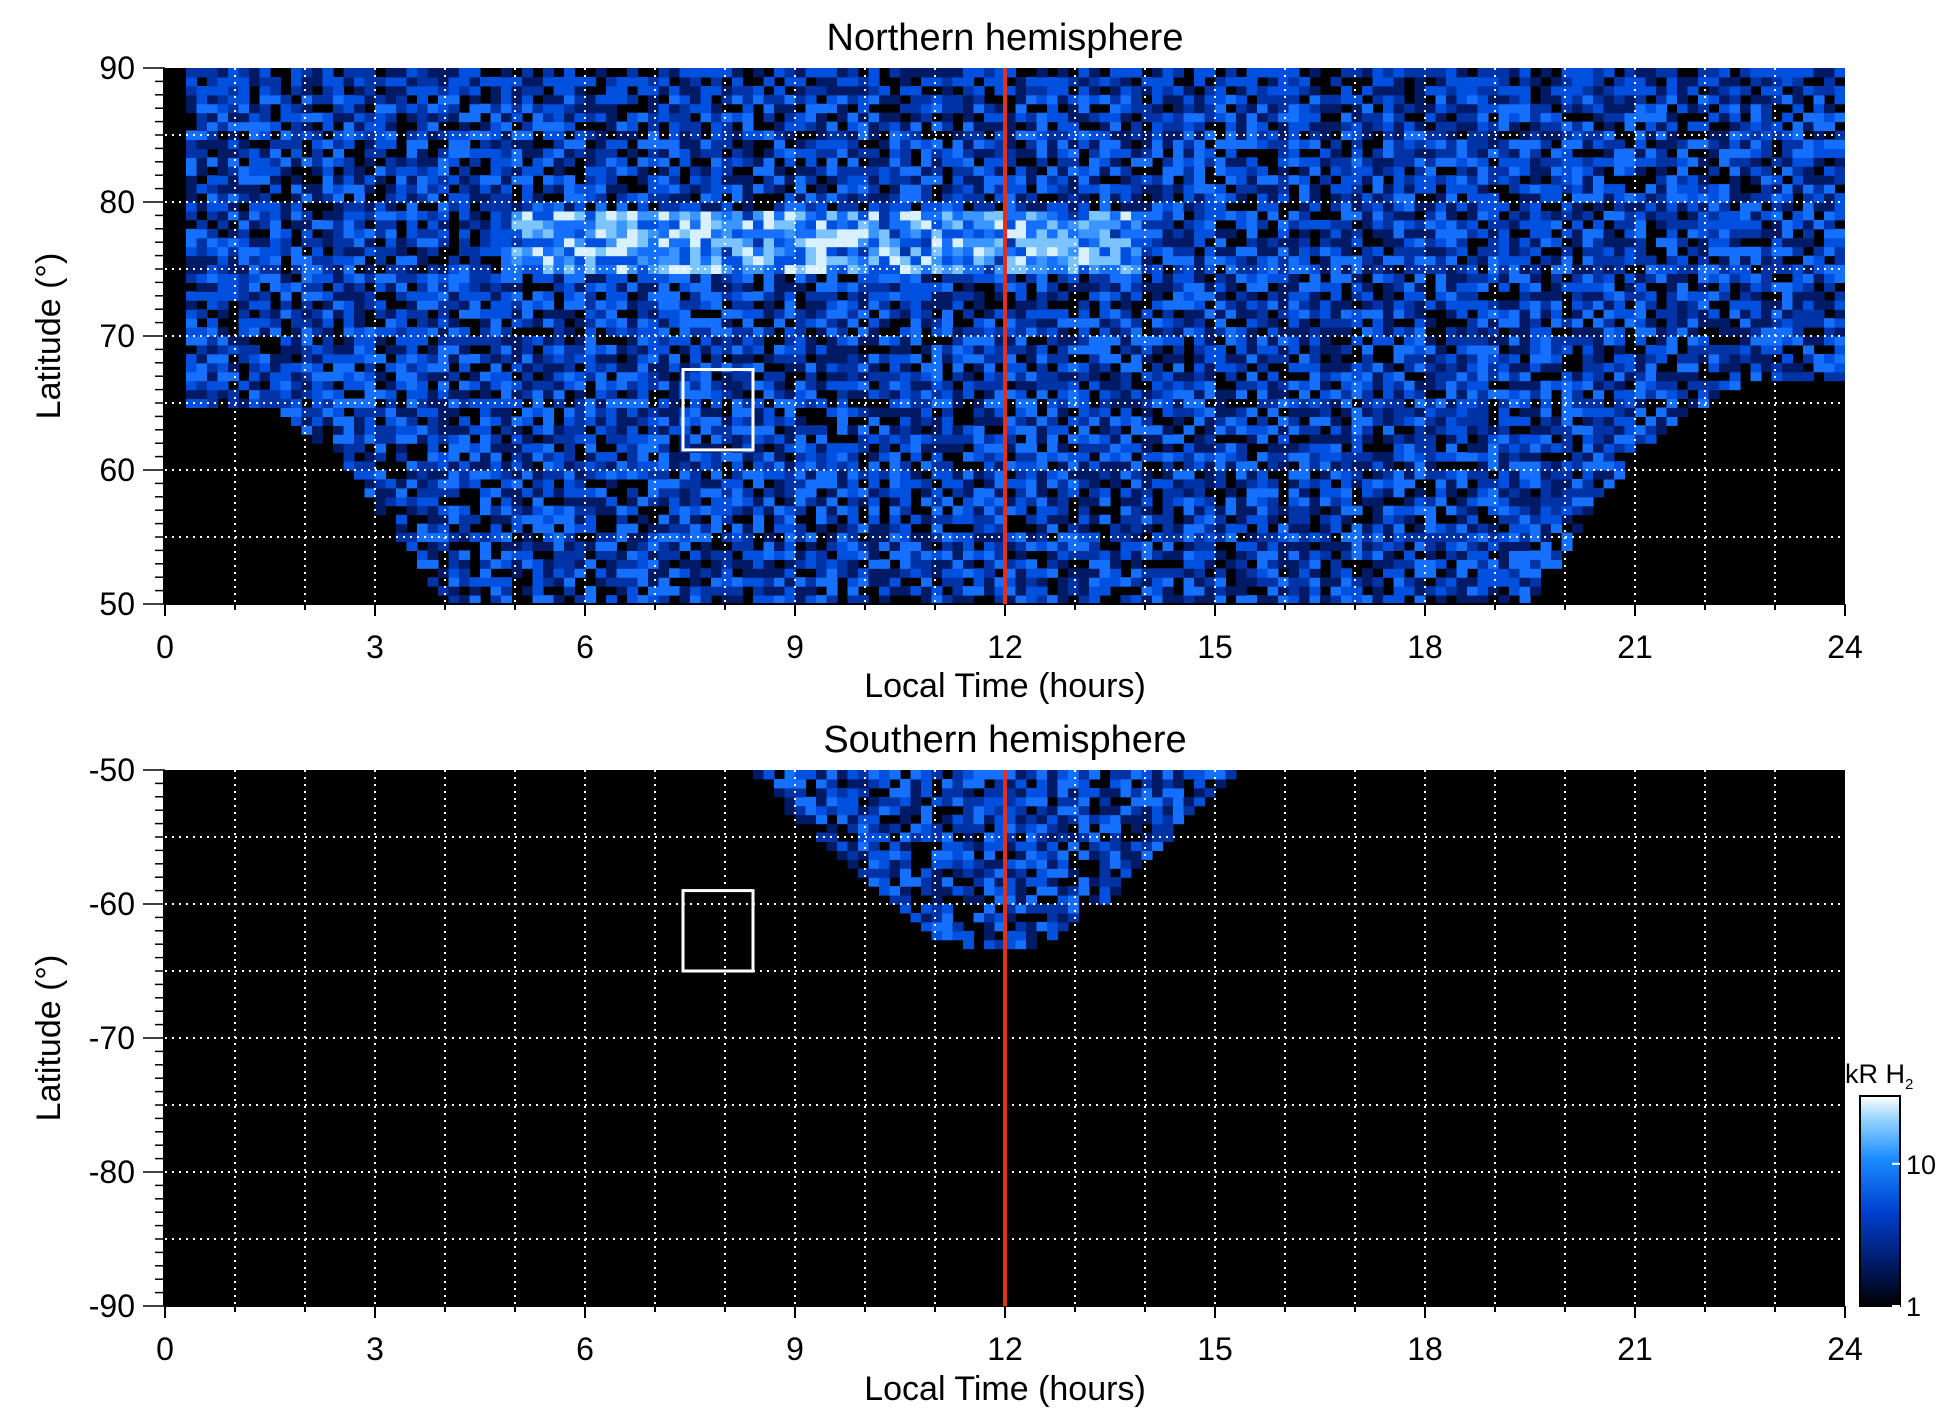 Image resolution: width=1950 pixels, height=1423 pixels. I want to click on south-x-tick-label: 9, so click(795, 1349).